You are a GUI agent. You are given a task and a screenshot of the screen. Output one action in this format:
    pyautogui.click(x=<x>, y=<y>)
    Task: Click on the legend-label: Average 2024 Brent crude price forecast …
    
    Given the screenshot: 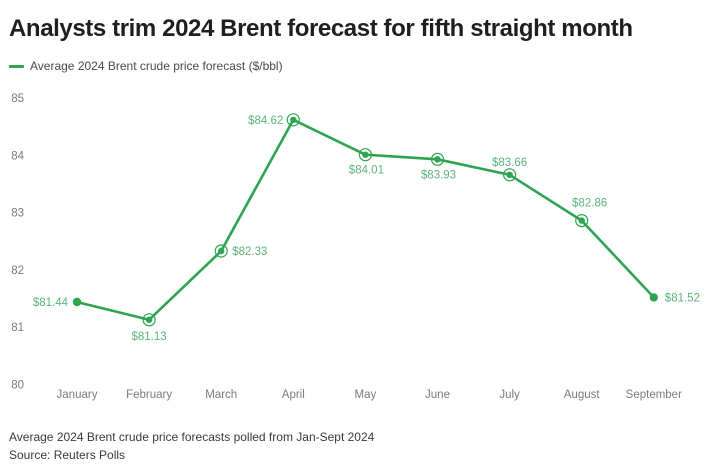 What is the action you would take?
    pyautogui.click(x=156, y=66)
    